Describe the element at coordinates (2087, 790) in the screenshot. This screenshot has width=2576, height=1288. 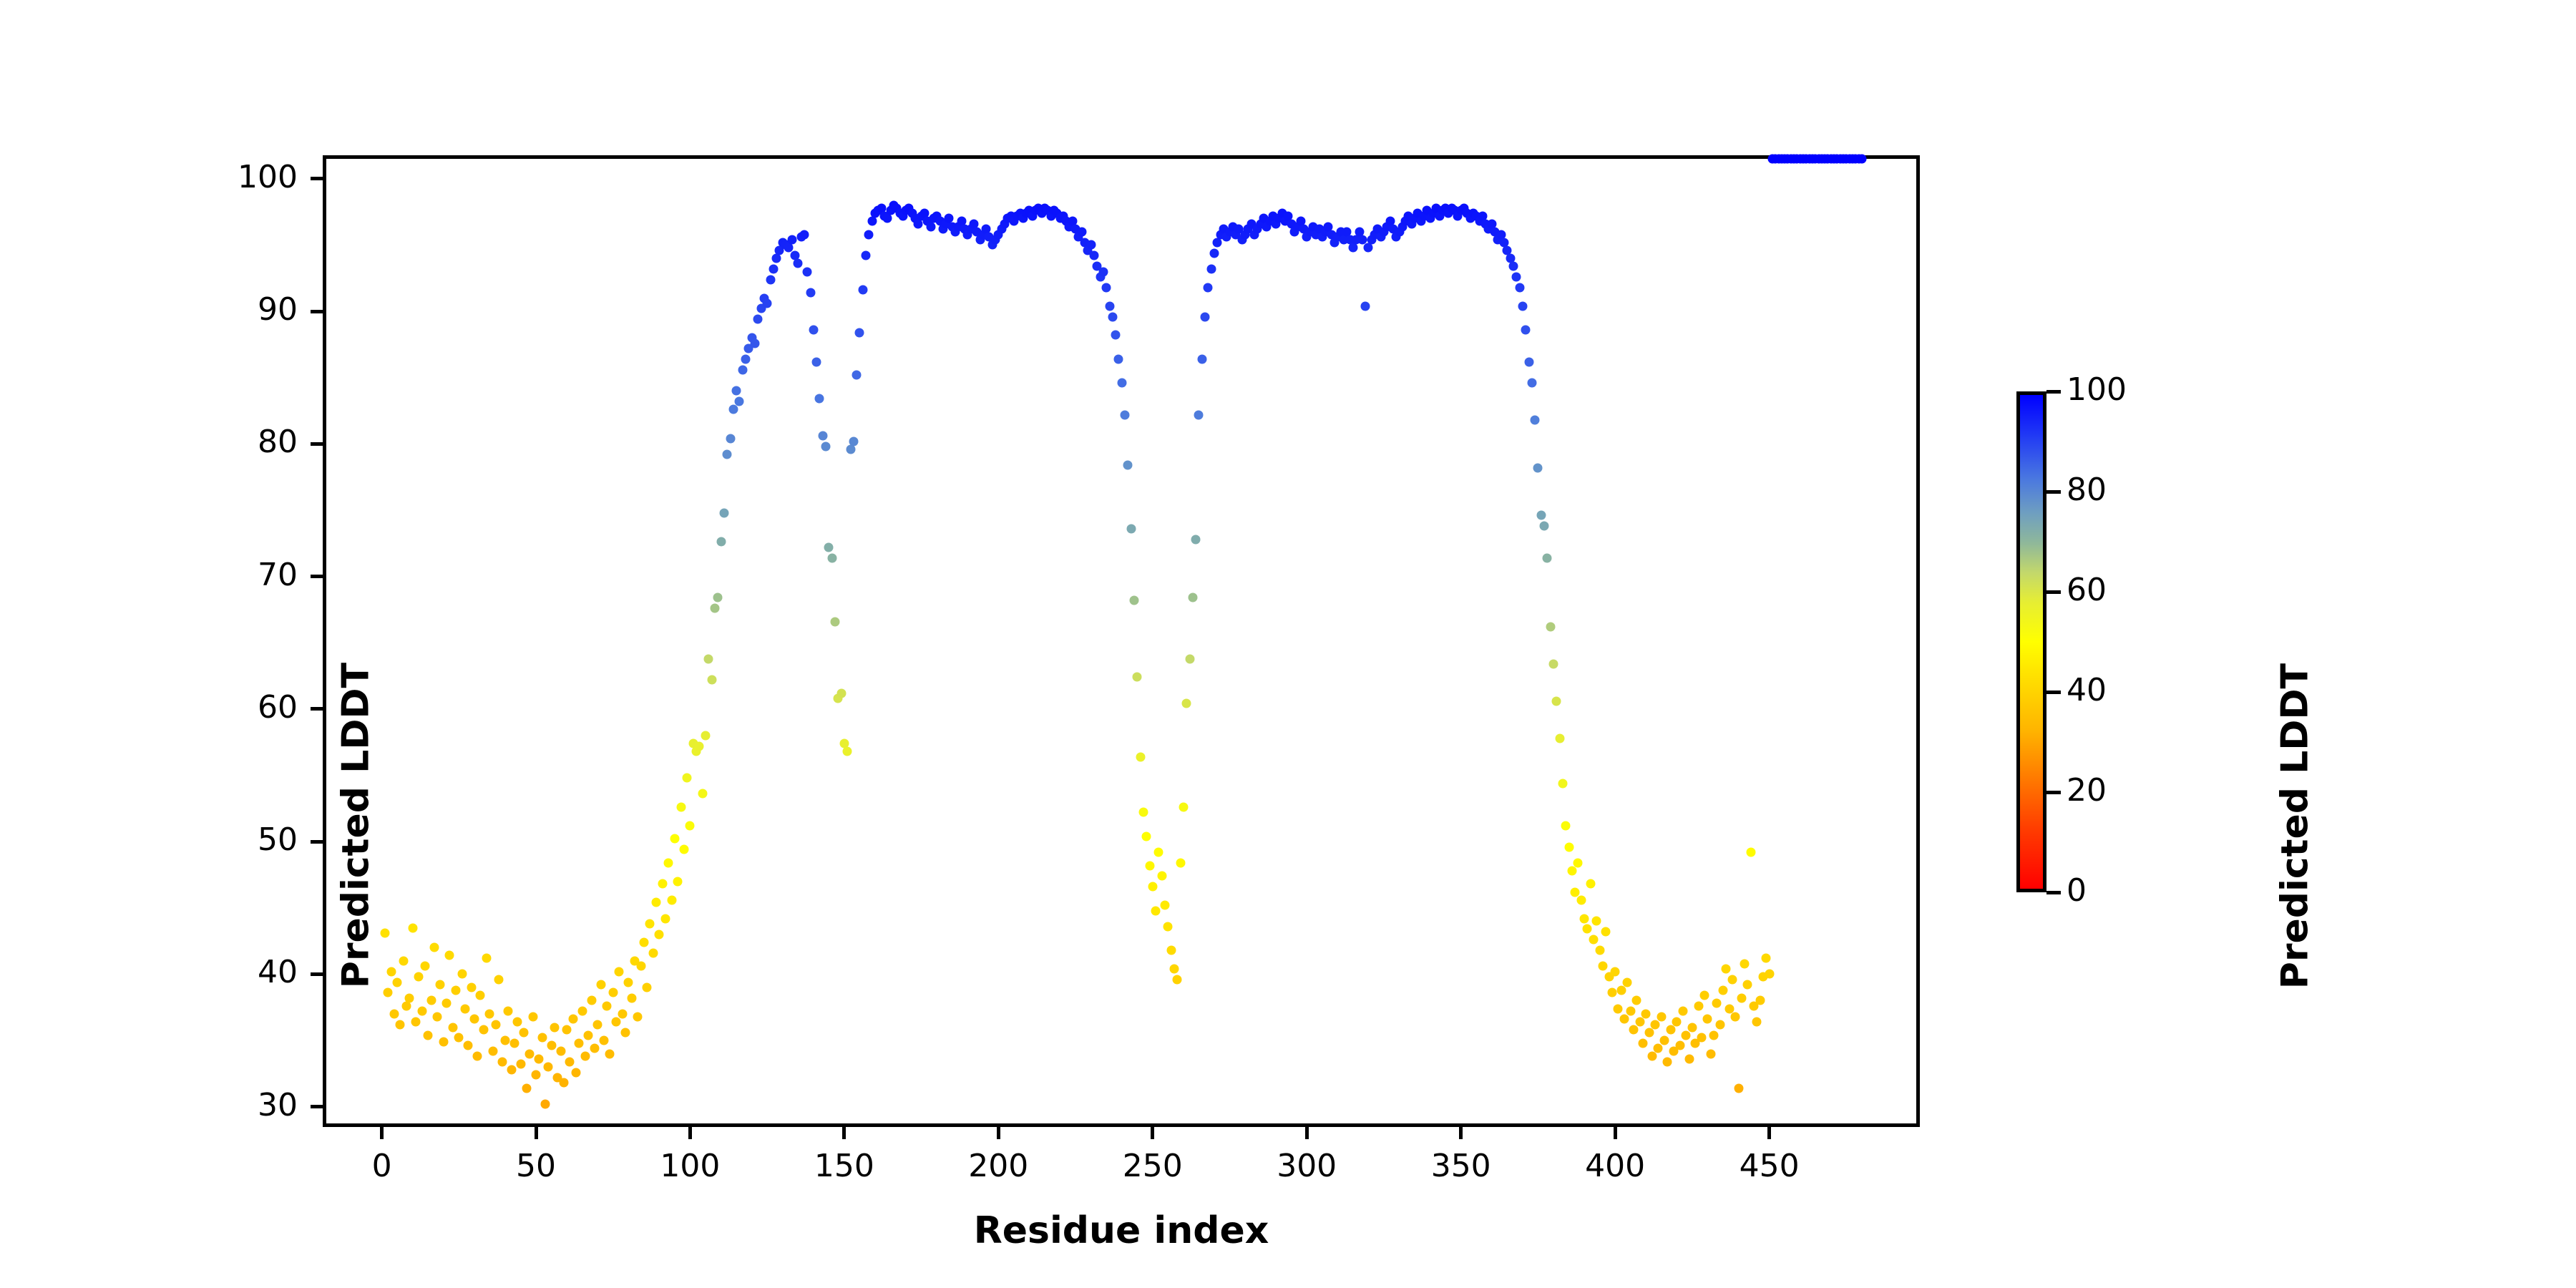
I see `colorbar-tick-label: 20` at that location.